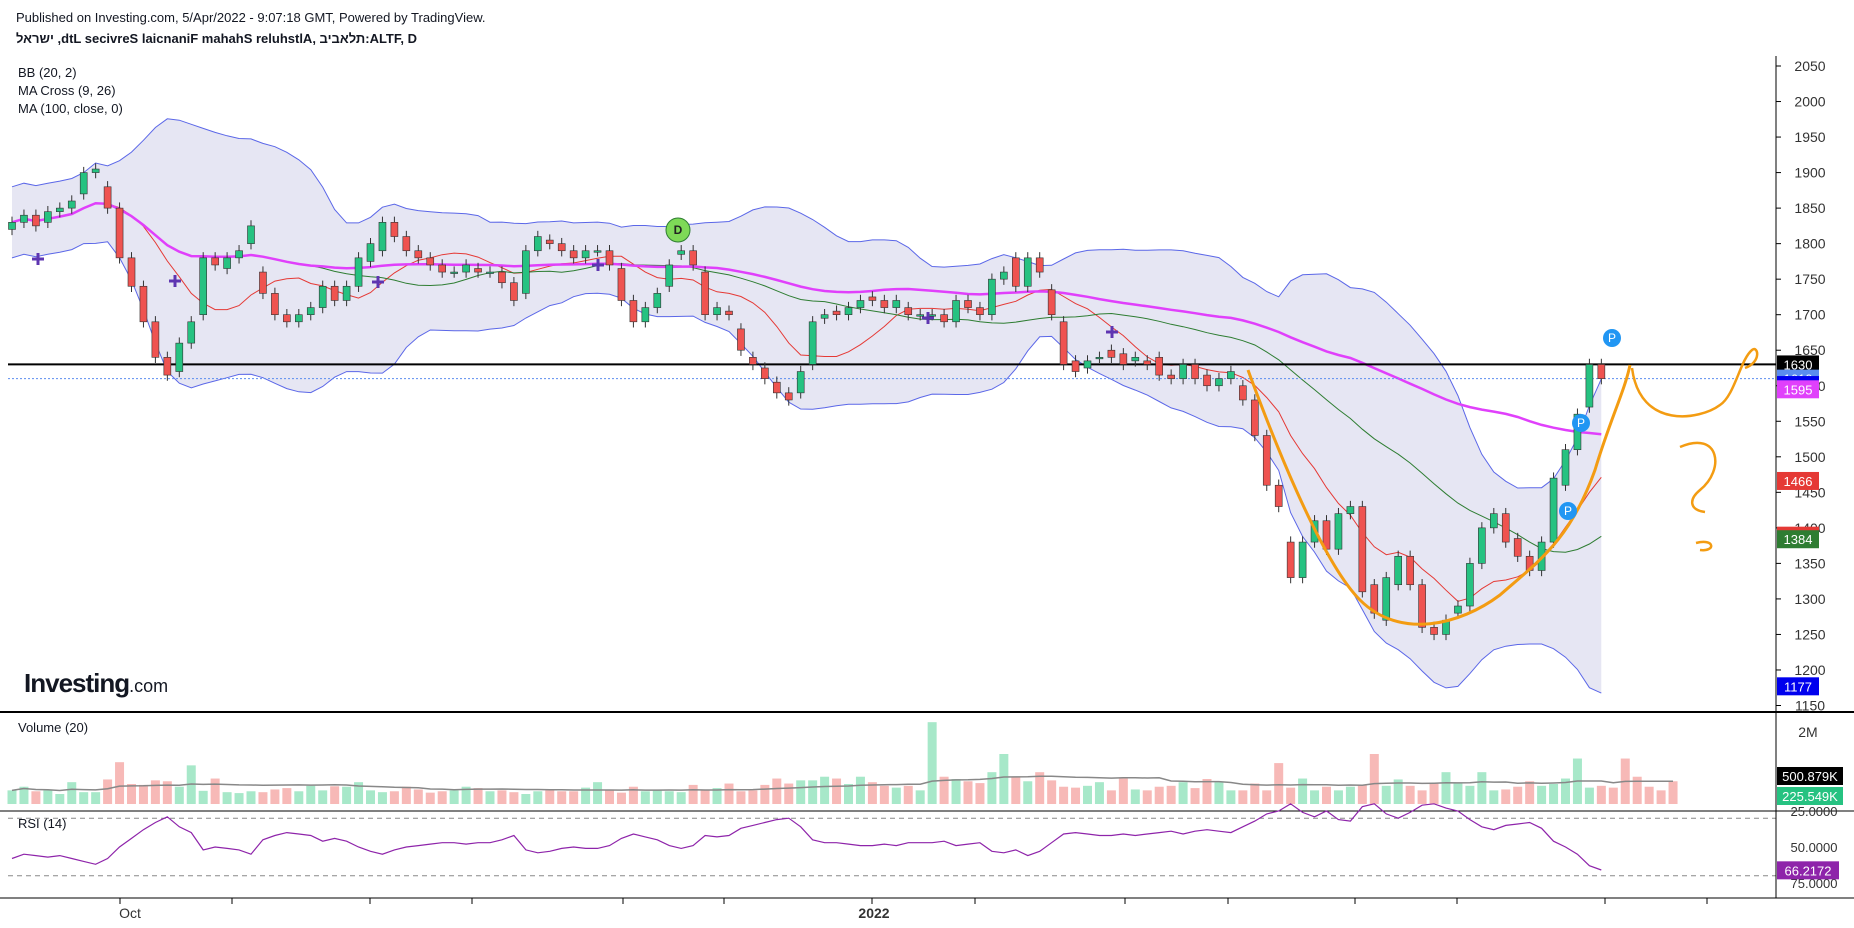  I want to click on legend-ma-cross: MA Cross (9, 26), so click(67, 90).